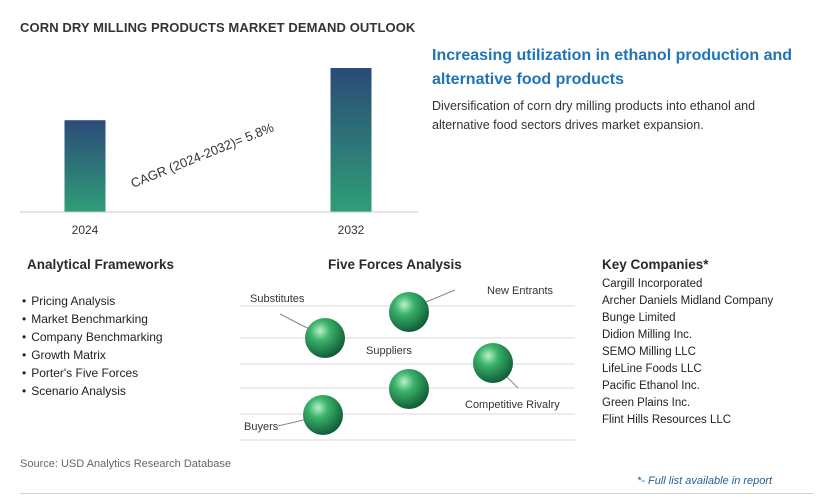 The width and height of the screenshot is (833, 497). I want to click on source-note: Source: USD Analytics Research Database, so click(125, 464).